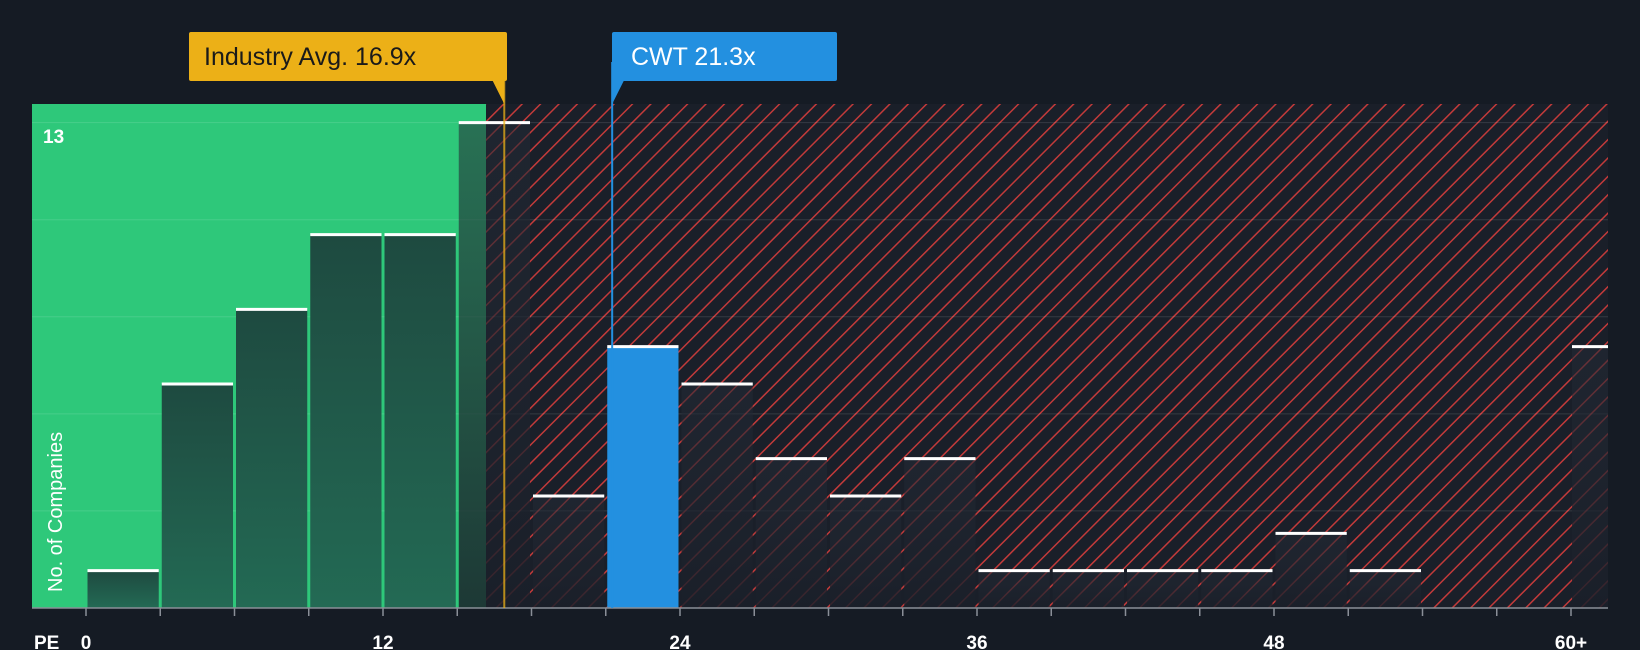 This screenshot has height=650, width=1640. I want to click on x-tick-label: 48, so click(1273, 641).